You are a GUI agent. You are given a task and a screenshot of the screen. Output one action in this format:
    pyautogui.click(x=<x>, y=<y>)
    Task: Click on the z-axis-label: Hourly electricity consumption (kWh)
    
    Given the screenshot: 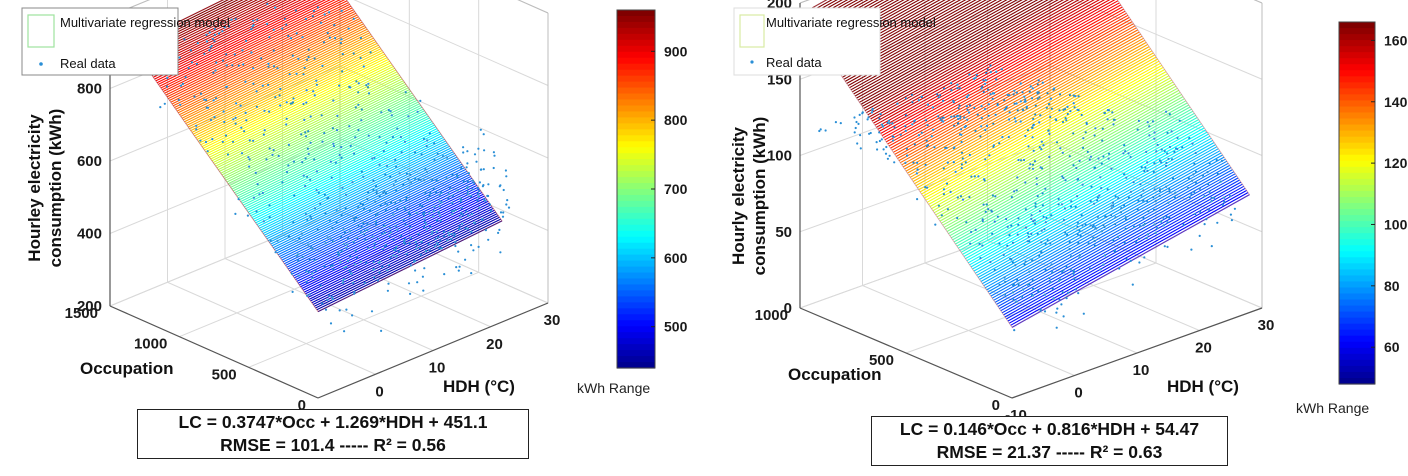 What is the action you would take?
    pyautogui.click(x=749, y=196)
    